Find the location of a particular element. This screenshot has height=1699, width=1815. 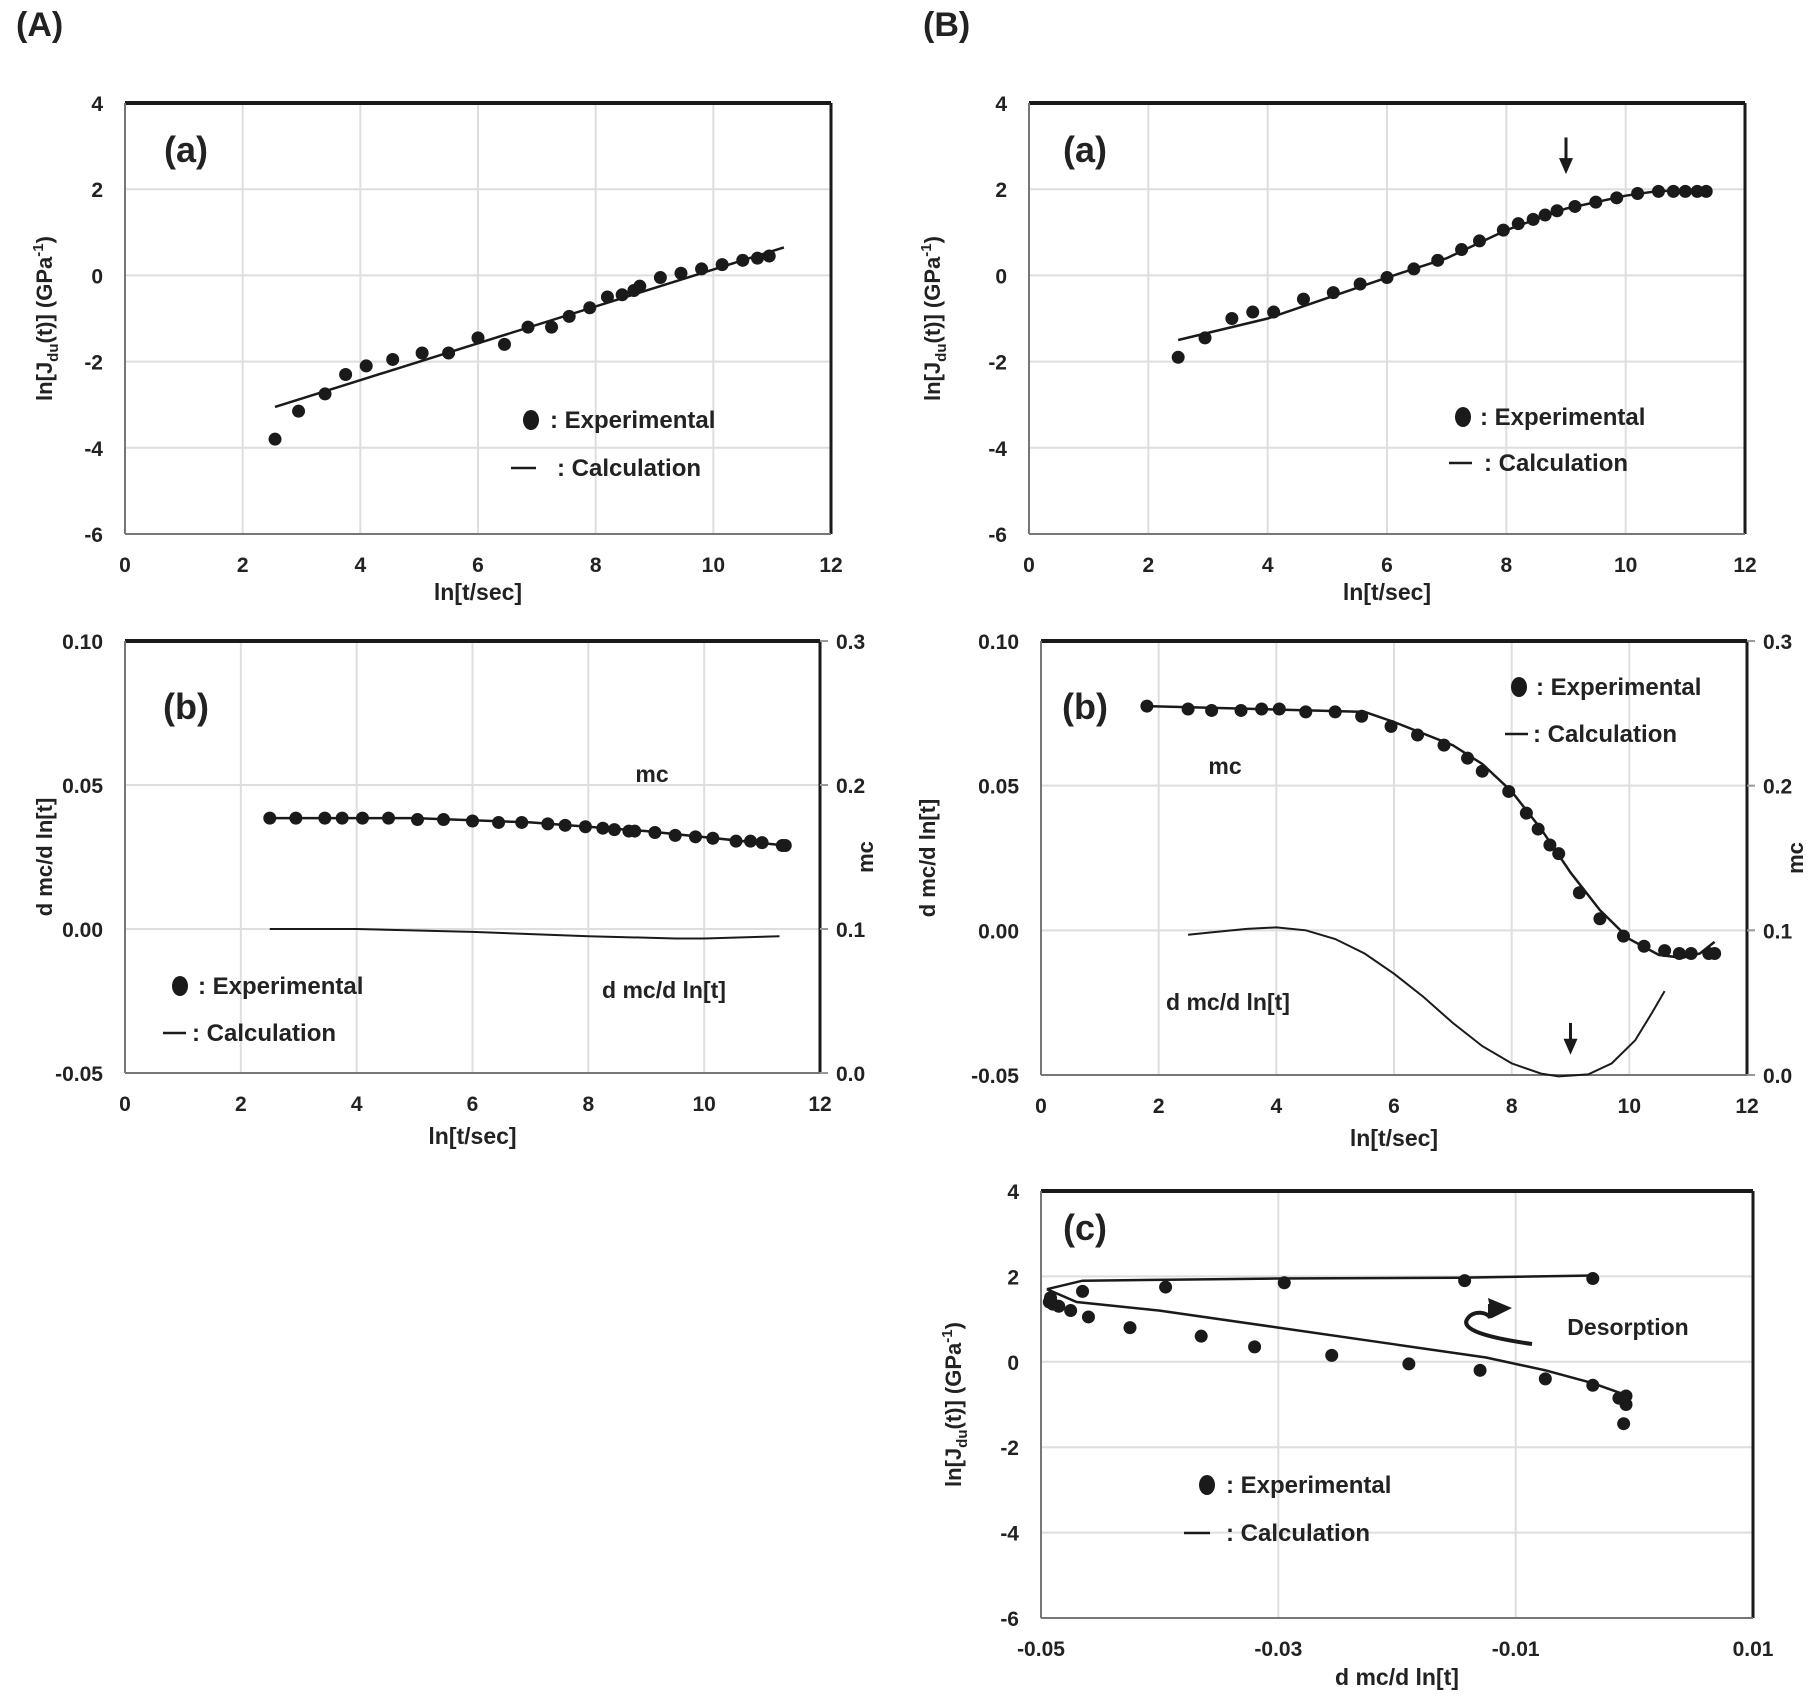

y-tick-label: -0.05 is located at coordinates (995, 1076).